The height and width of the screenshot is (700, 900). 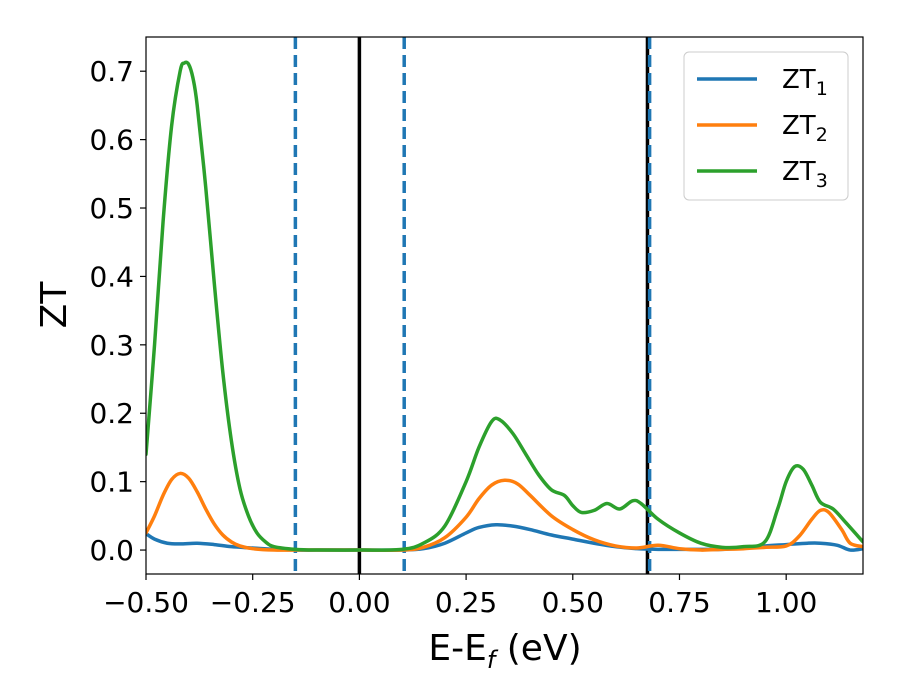 I want to click on legend-label-zt2: ZT2, so click(x=805, y=128).